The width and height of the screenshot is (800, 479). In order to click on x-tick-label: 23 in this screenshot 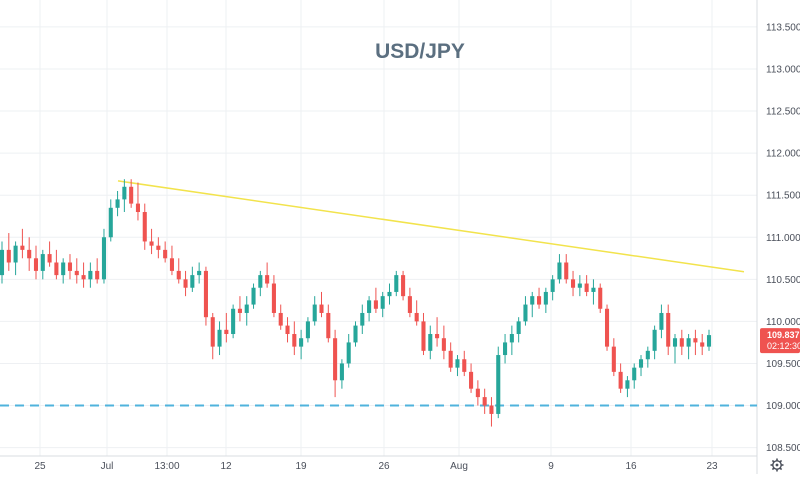, I will do `click(712, 466)`.